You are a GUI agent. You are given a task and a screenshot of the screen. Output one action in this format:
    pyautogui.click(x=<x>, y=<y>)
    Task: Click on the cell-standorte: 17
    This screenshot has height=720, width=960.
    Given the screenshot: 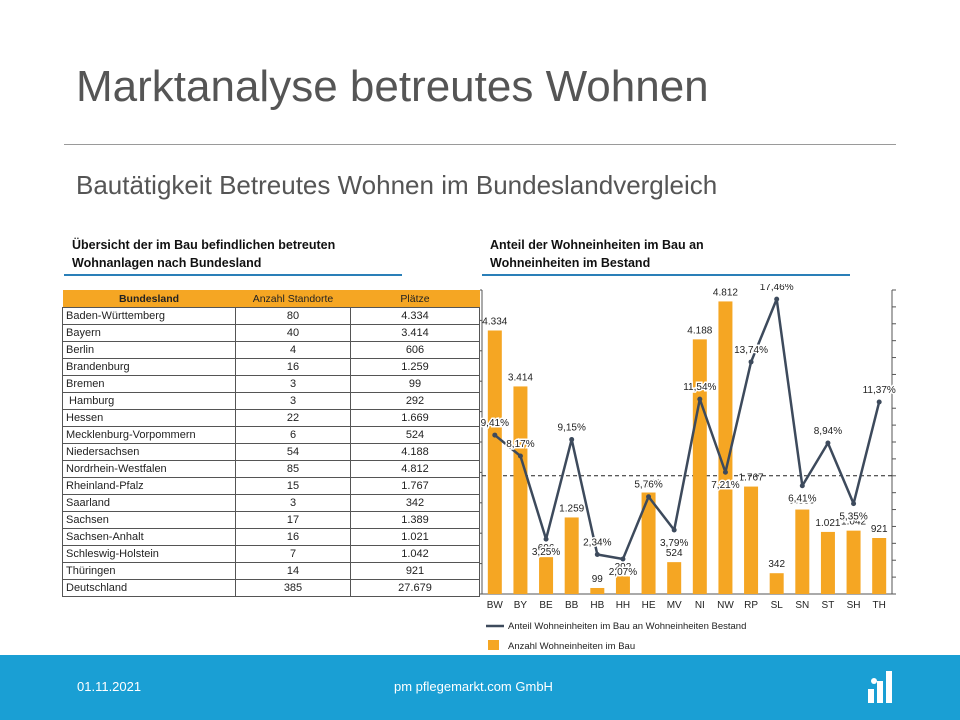 What is the action you would take?
    pyautogui.click(x=293, y=520)
    